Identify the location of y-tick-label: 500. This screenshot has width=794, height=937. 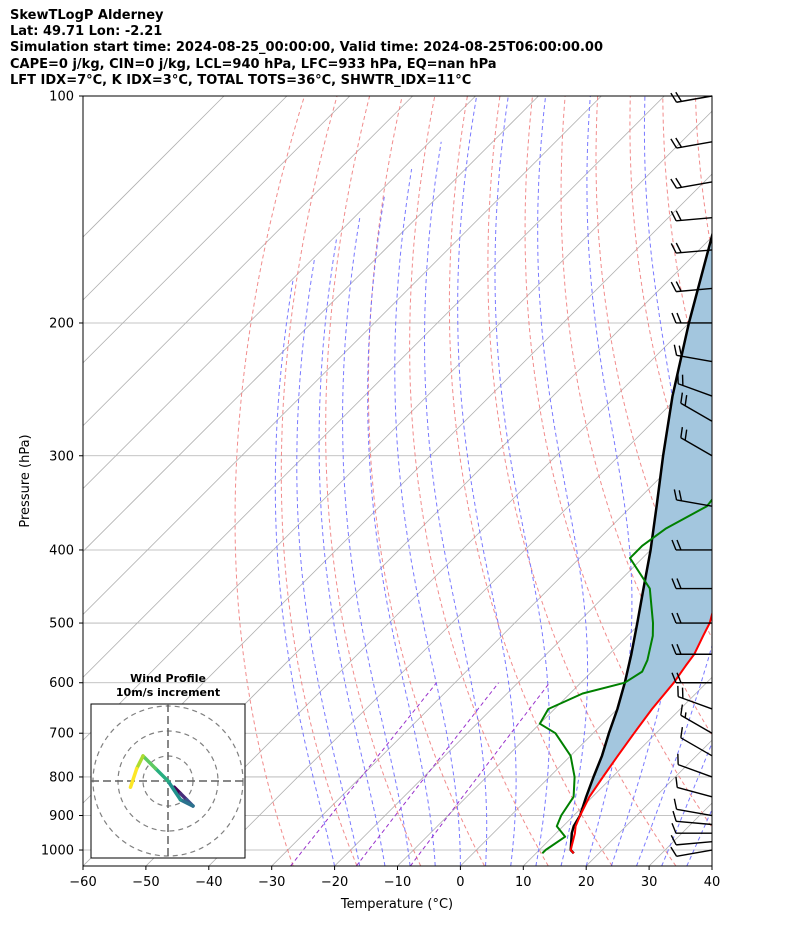
(61, 624).